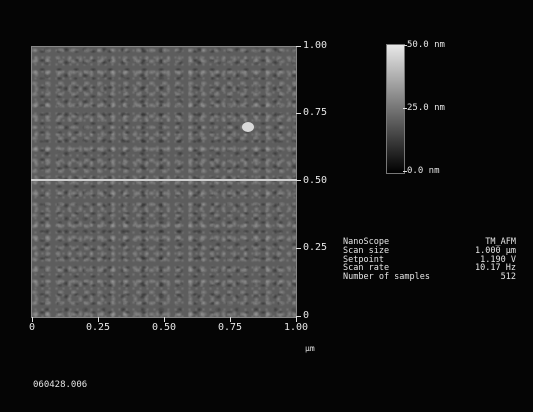  Describe the element at coordinates (429, 242) in the screenshot. I see `info-row-header: NanoScope TM_AFM` at that location.